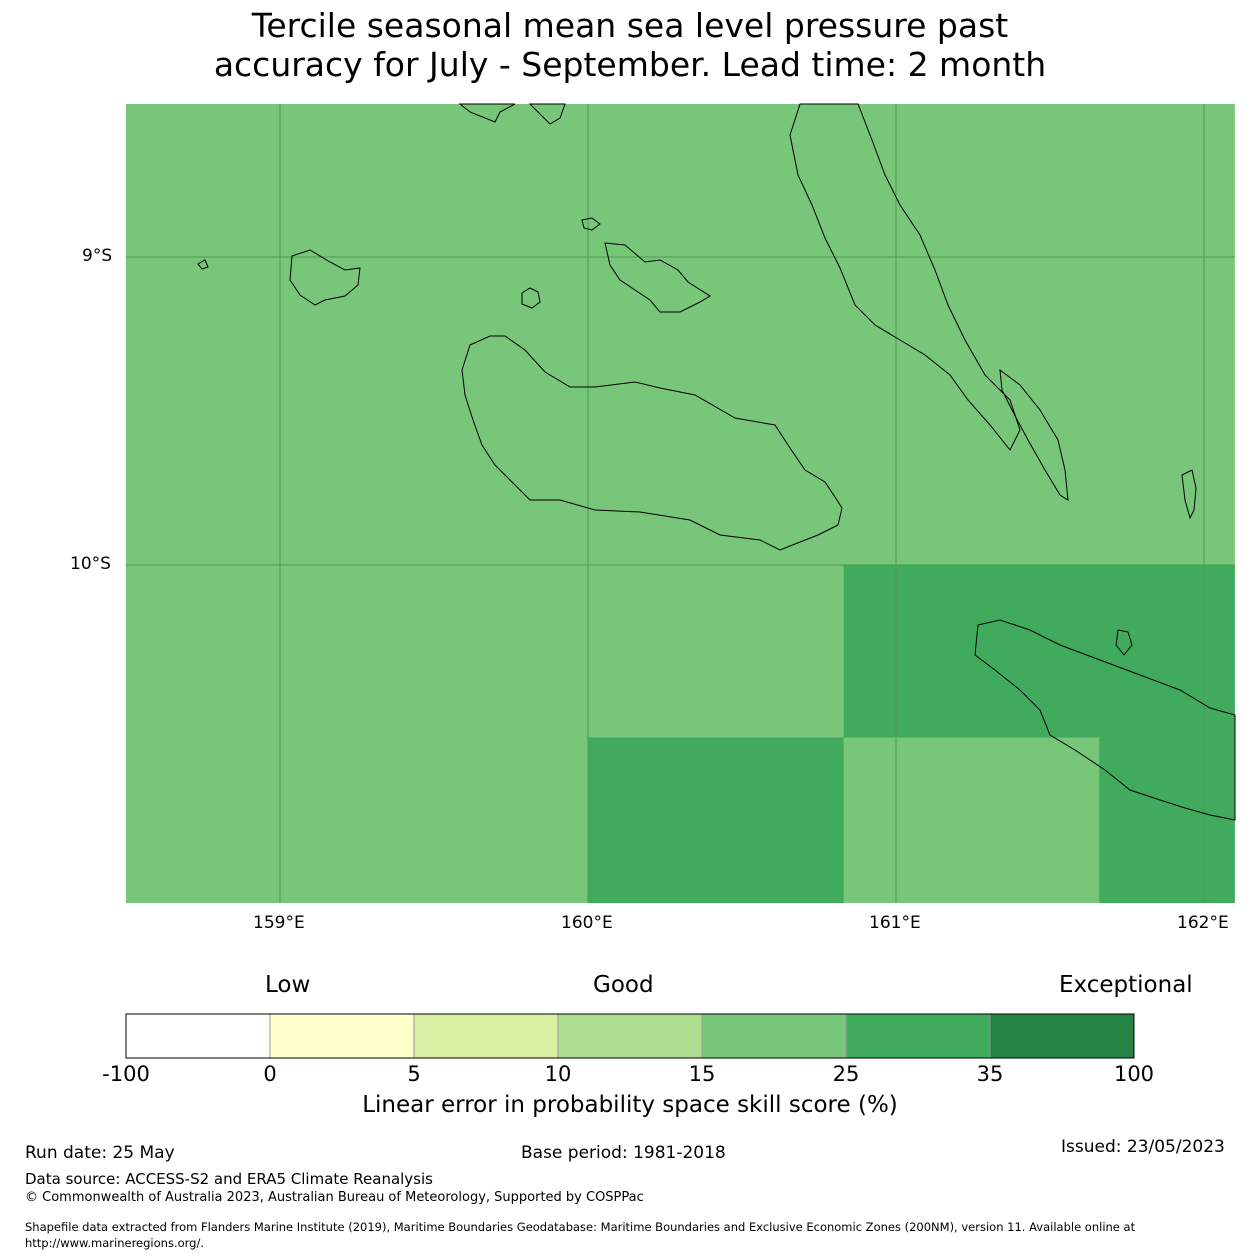 The image size is (1260, 1260). What do you see at coordinates (414, 1074) in the screenshot?
I see `colorbar-tick: 5` at bounding box center [414, 1074].